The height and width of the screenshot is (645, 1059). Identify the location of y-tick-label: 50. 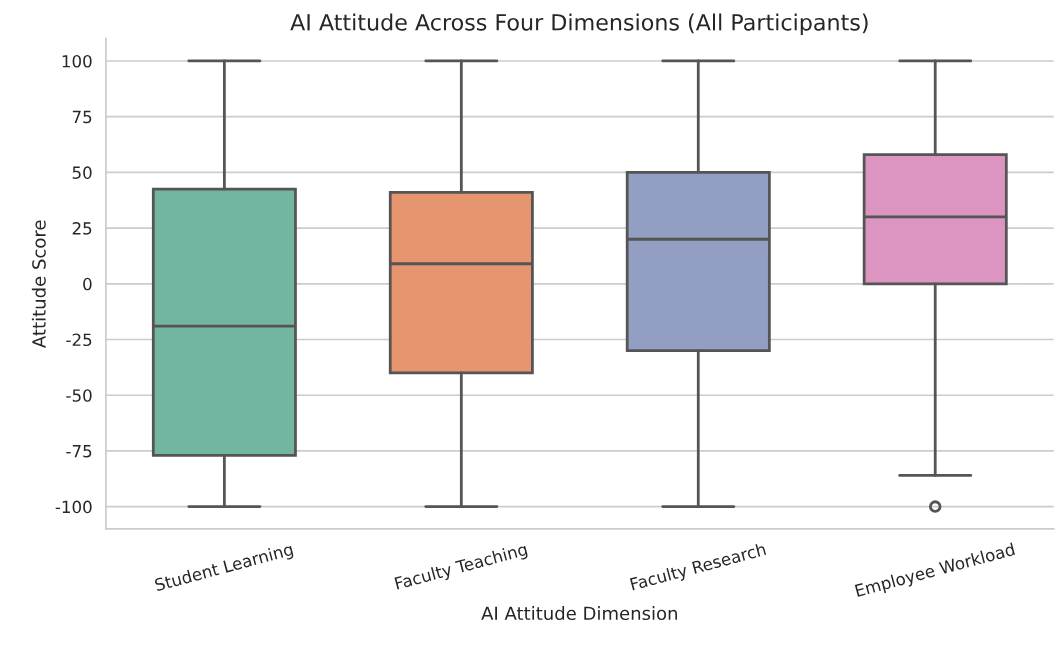
(82, 172).